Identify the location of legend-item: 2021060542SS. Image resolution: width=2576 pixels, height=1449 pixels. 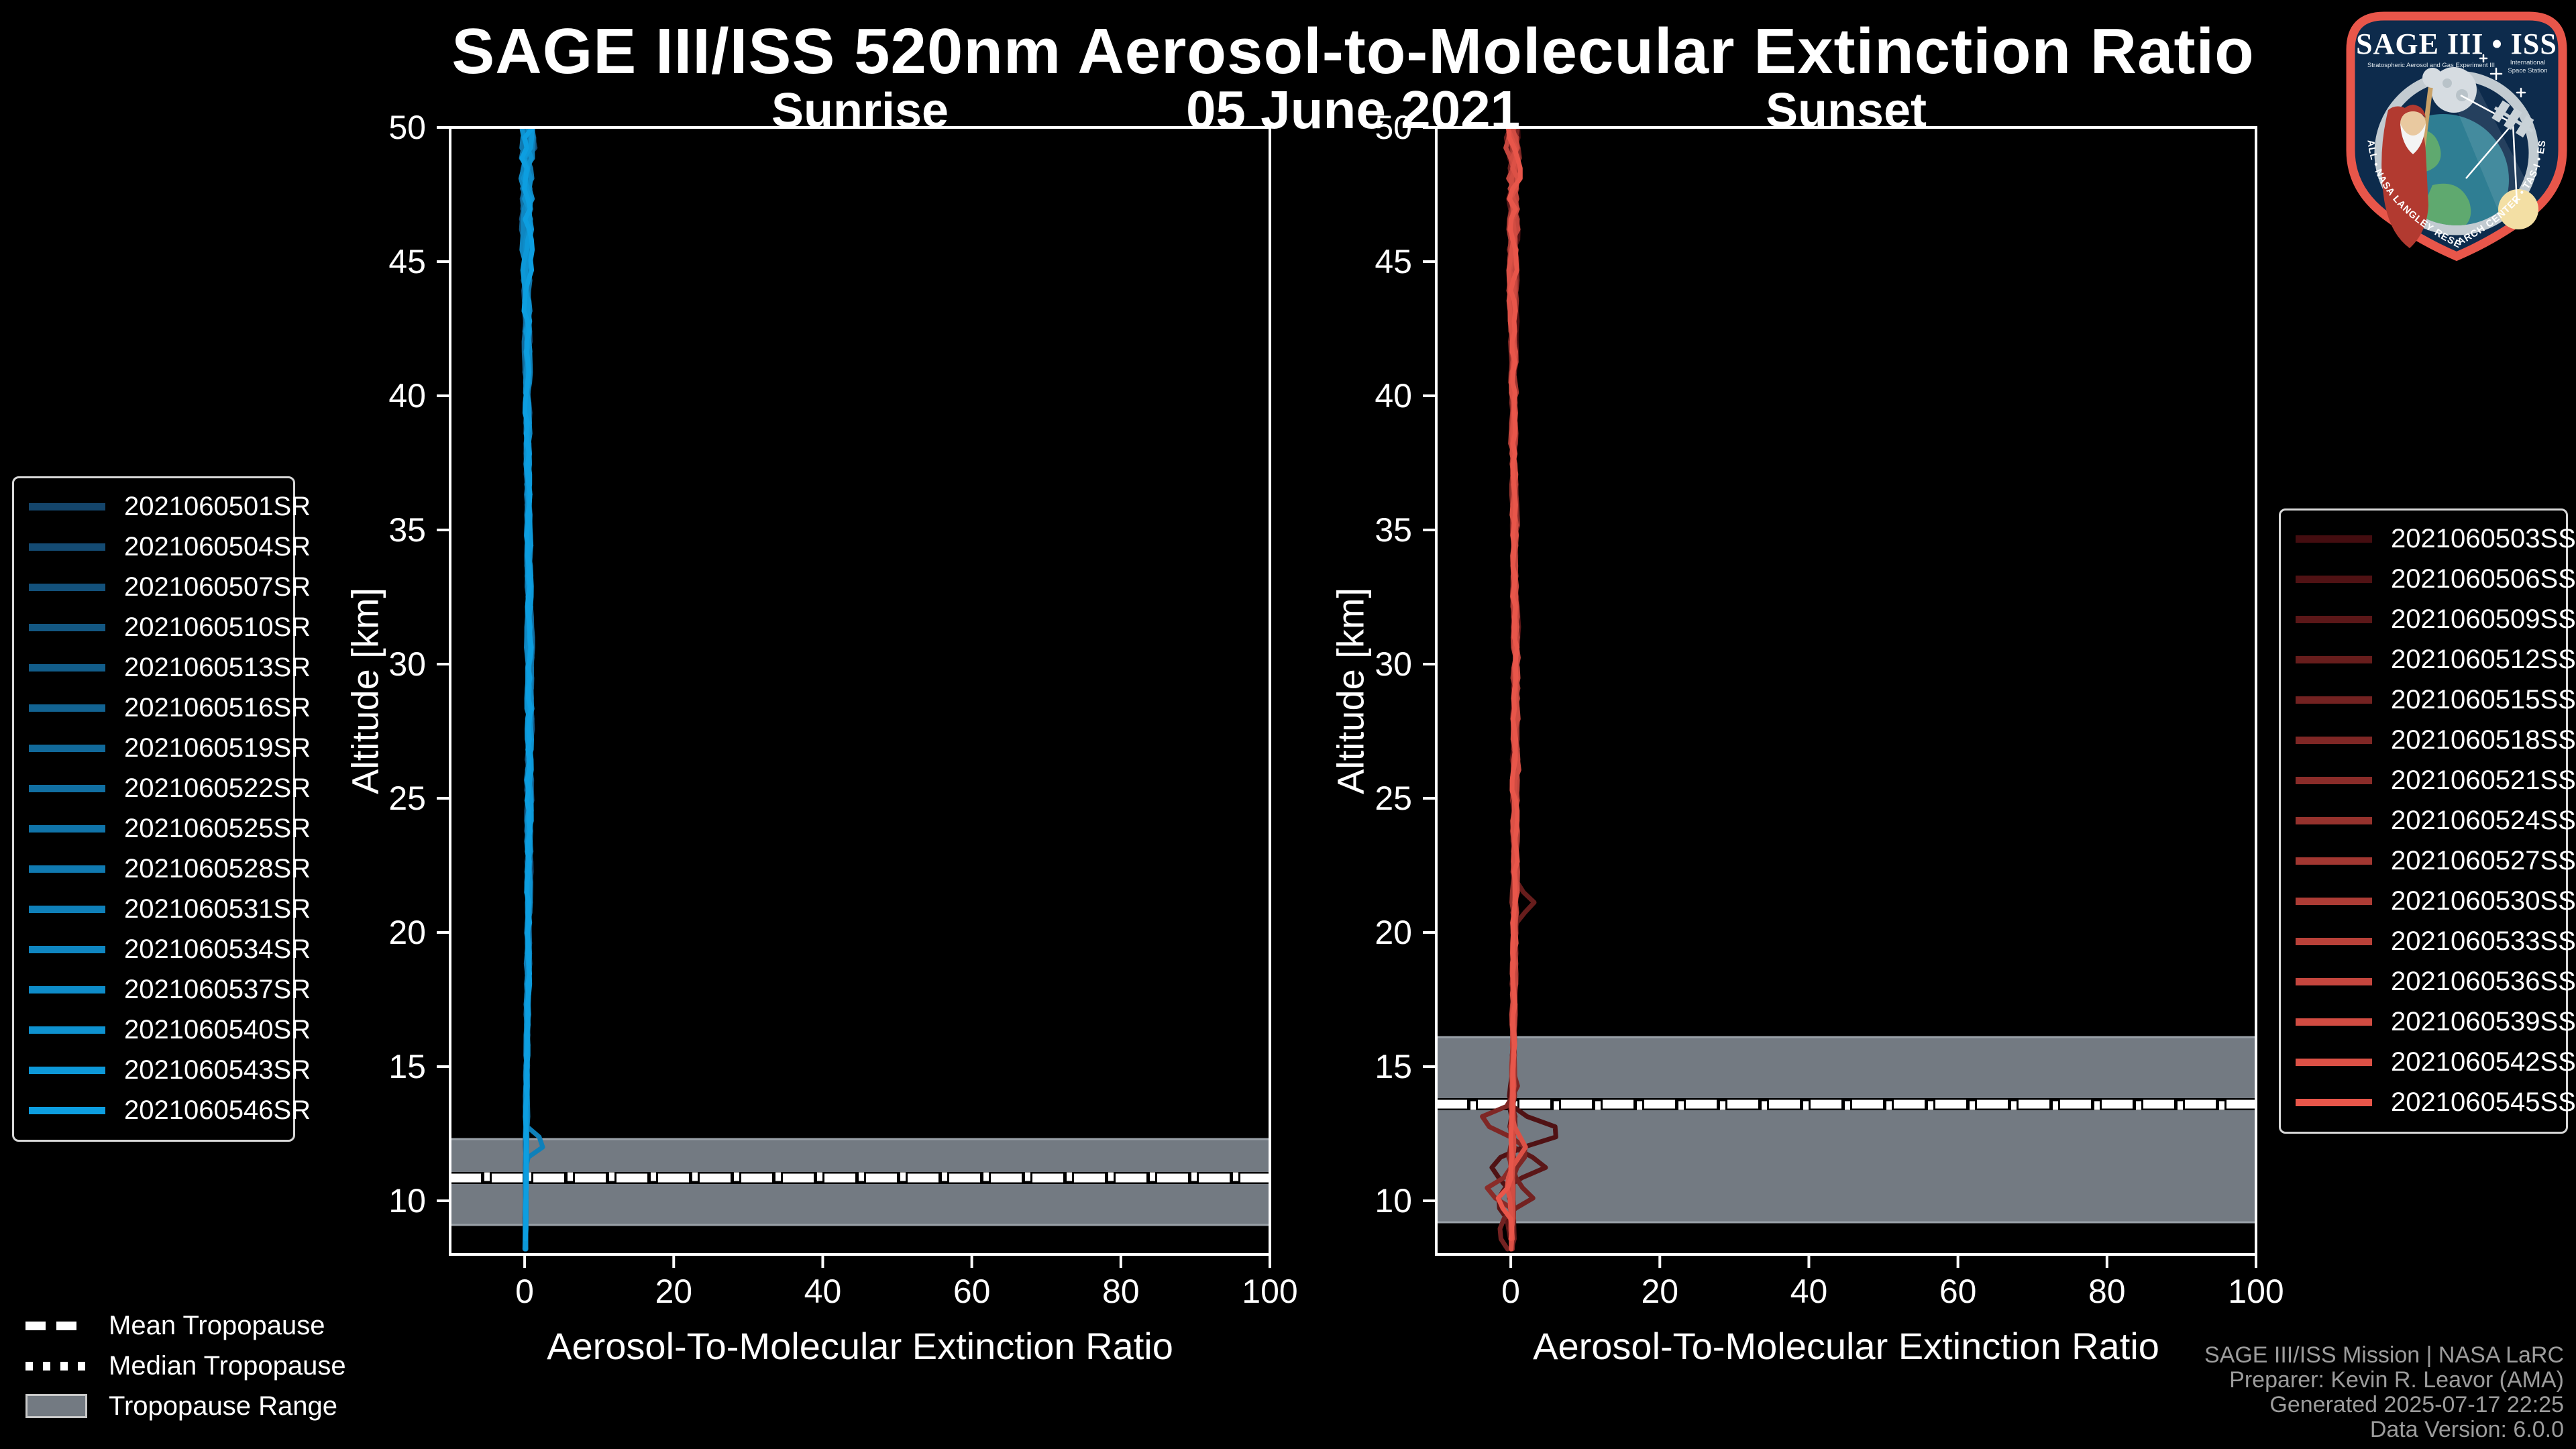
(2428, 1062).